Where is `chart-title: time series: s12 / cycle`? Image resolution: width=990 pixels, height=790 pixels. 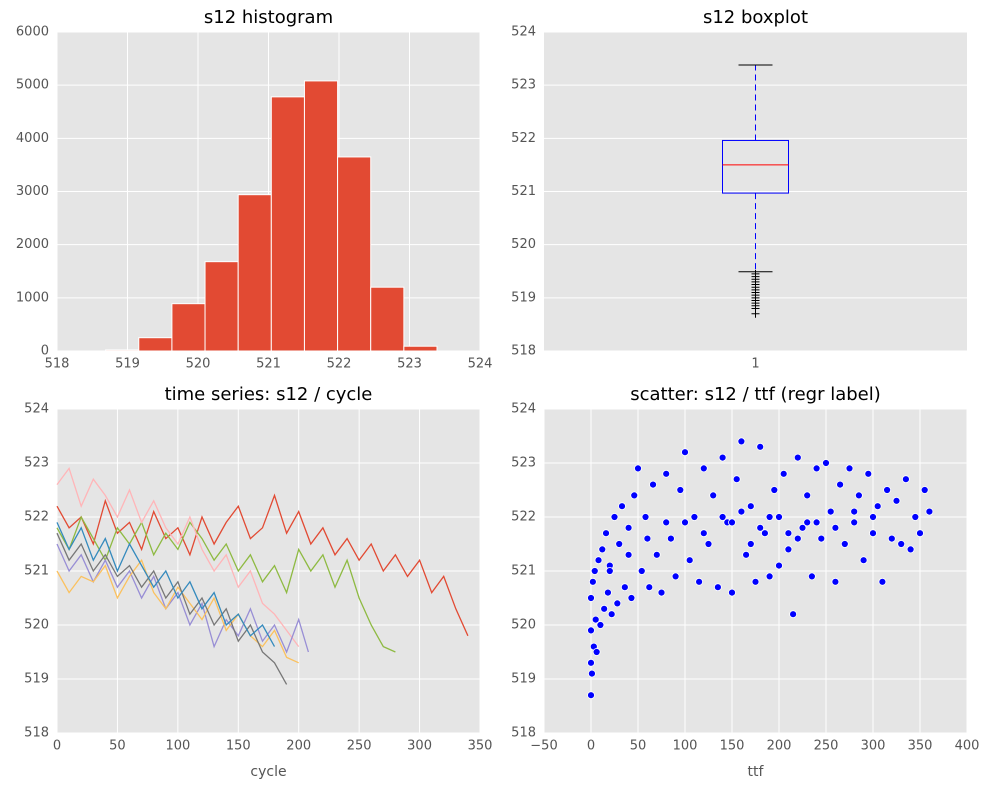 chart-title: time series: s12 / cycle is located at coordinates (269, 394).